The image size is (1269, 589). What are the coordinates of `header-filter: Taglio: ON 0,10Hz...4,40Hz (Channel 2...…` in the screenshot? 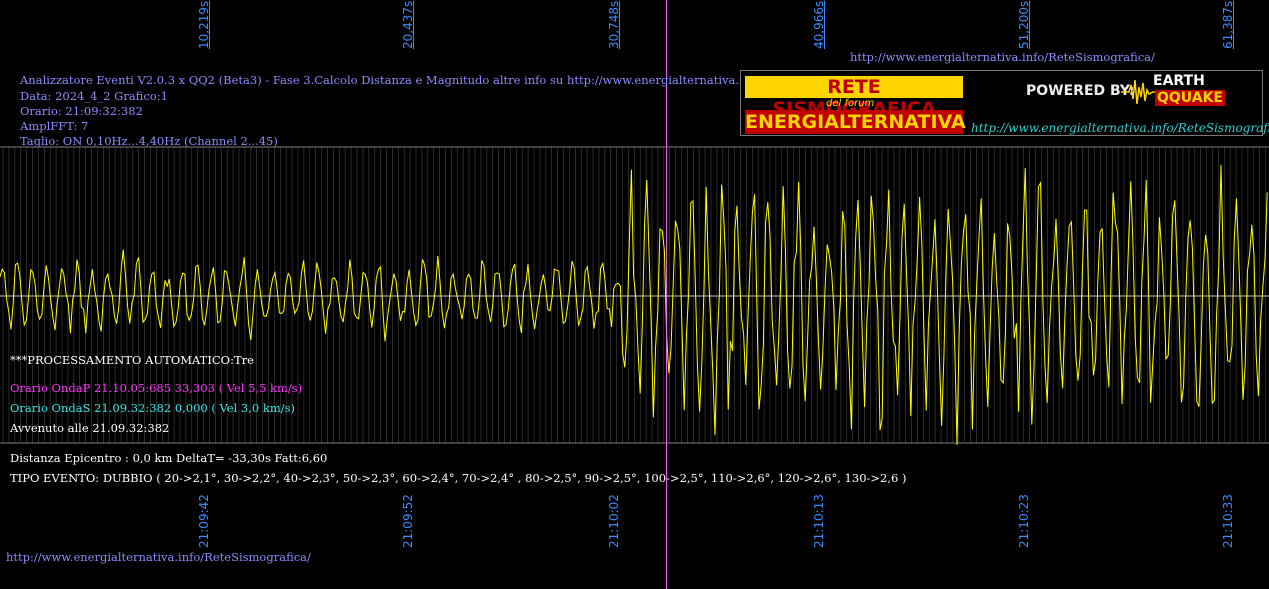 It's located at (149, 141).